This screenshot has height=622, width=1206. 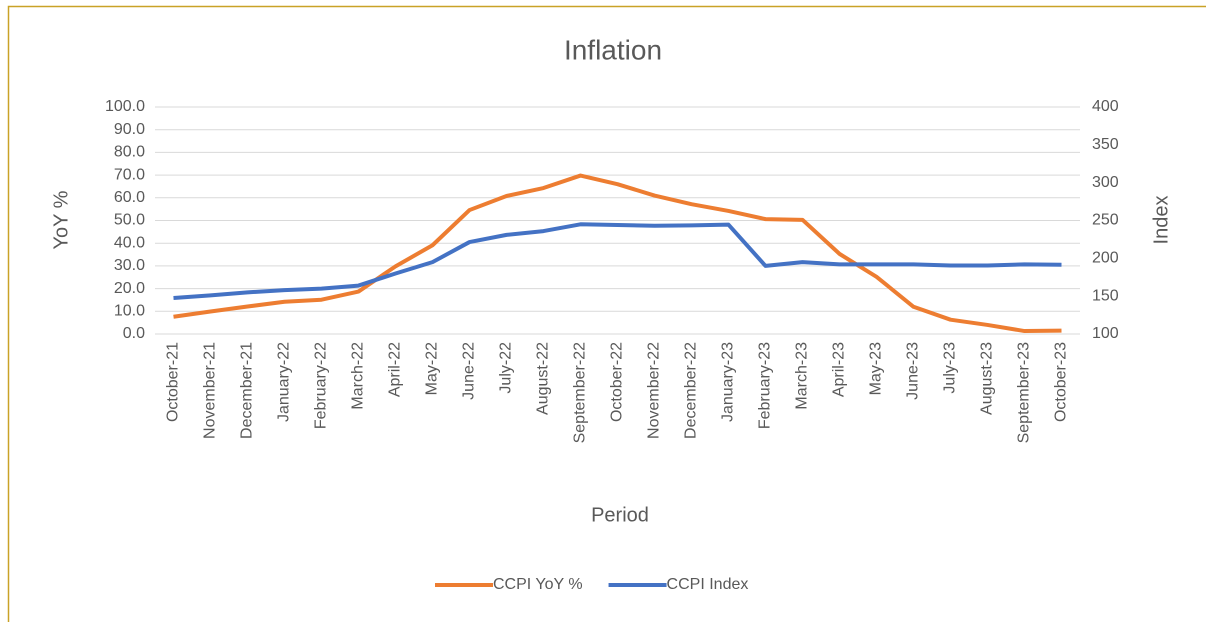 I want to click on x-tick-label: November-22, so click(x=654, y=390).